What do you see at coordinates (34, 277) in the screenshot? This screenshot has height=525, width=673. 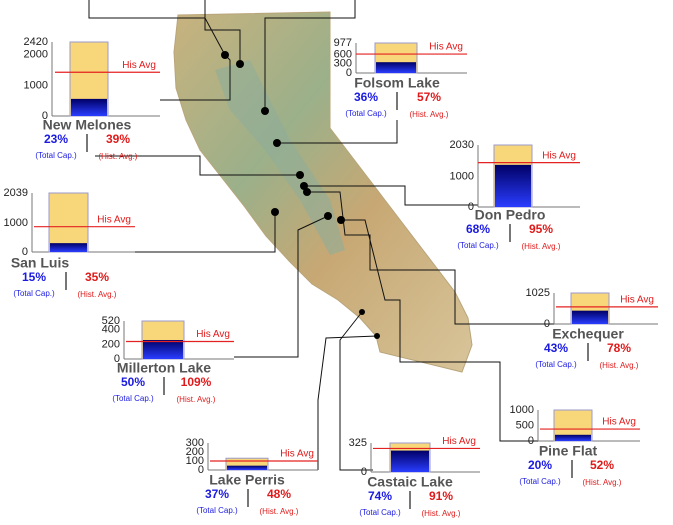 I see `pct-capacity: 15%` at bounding box center [34, 277].